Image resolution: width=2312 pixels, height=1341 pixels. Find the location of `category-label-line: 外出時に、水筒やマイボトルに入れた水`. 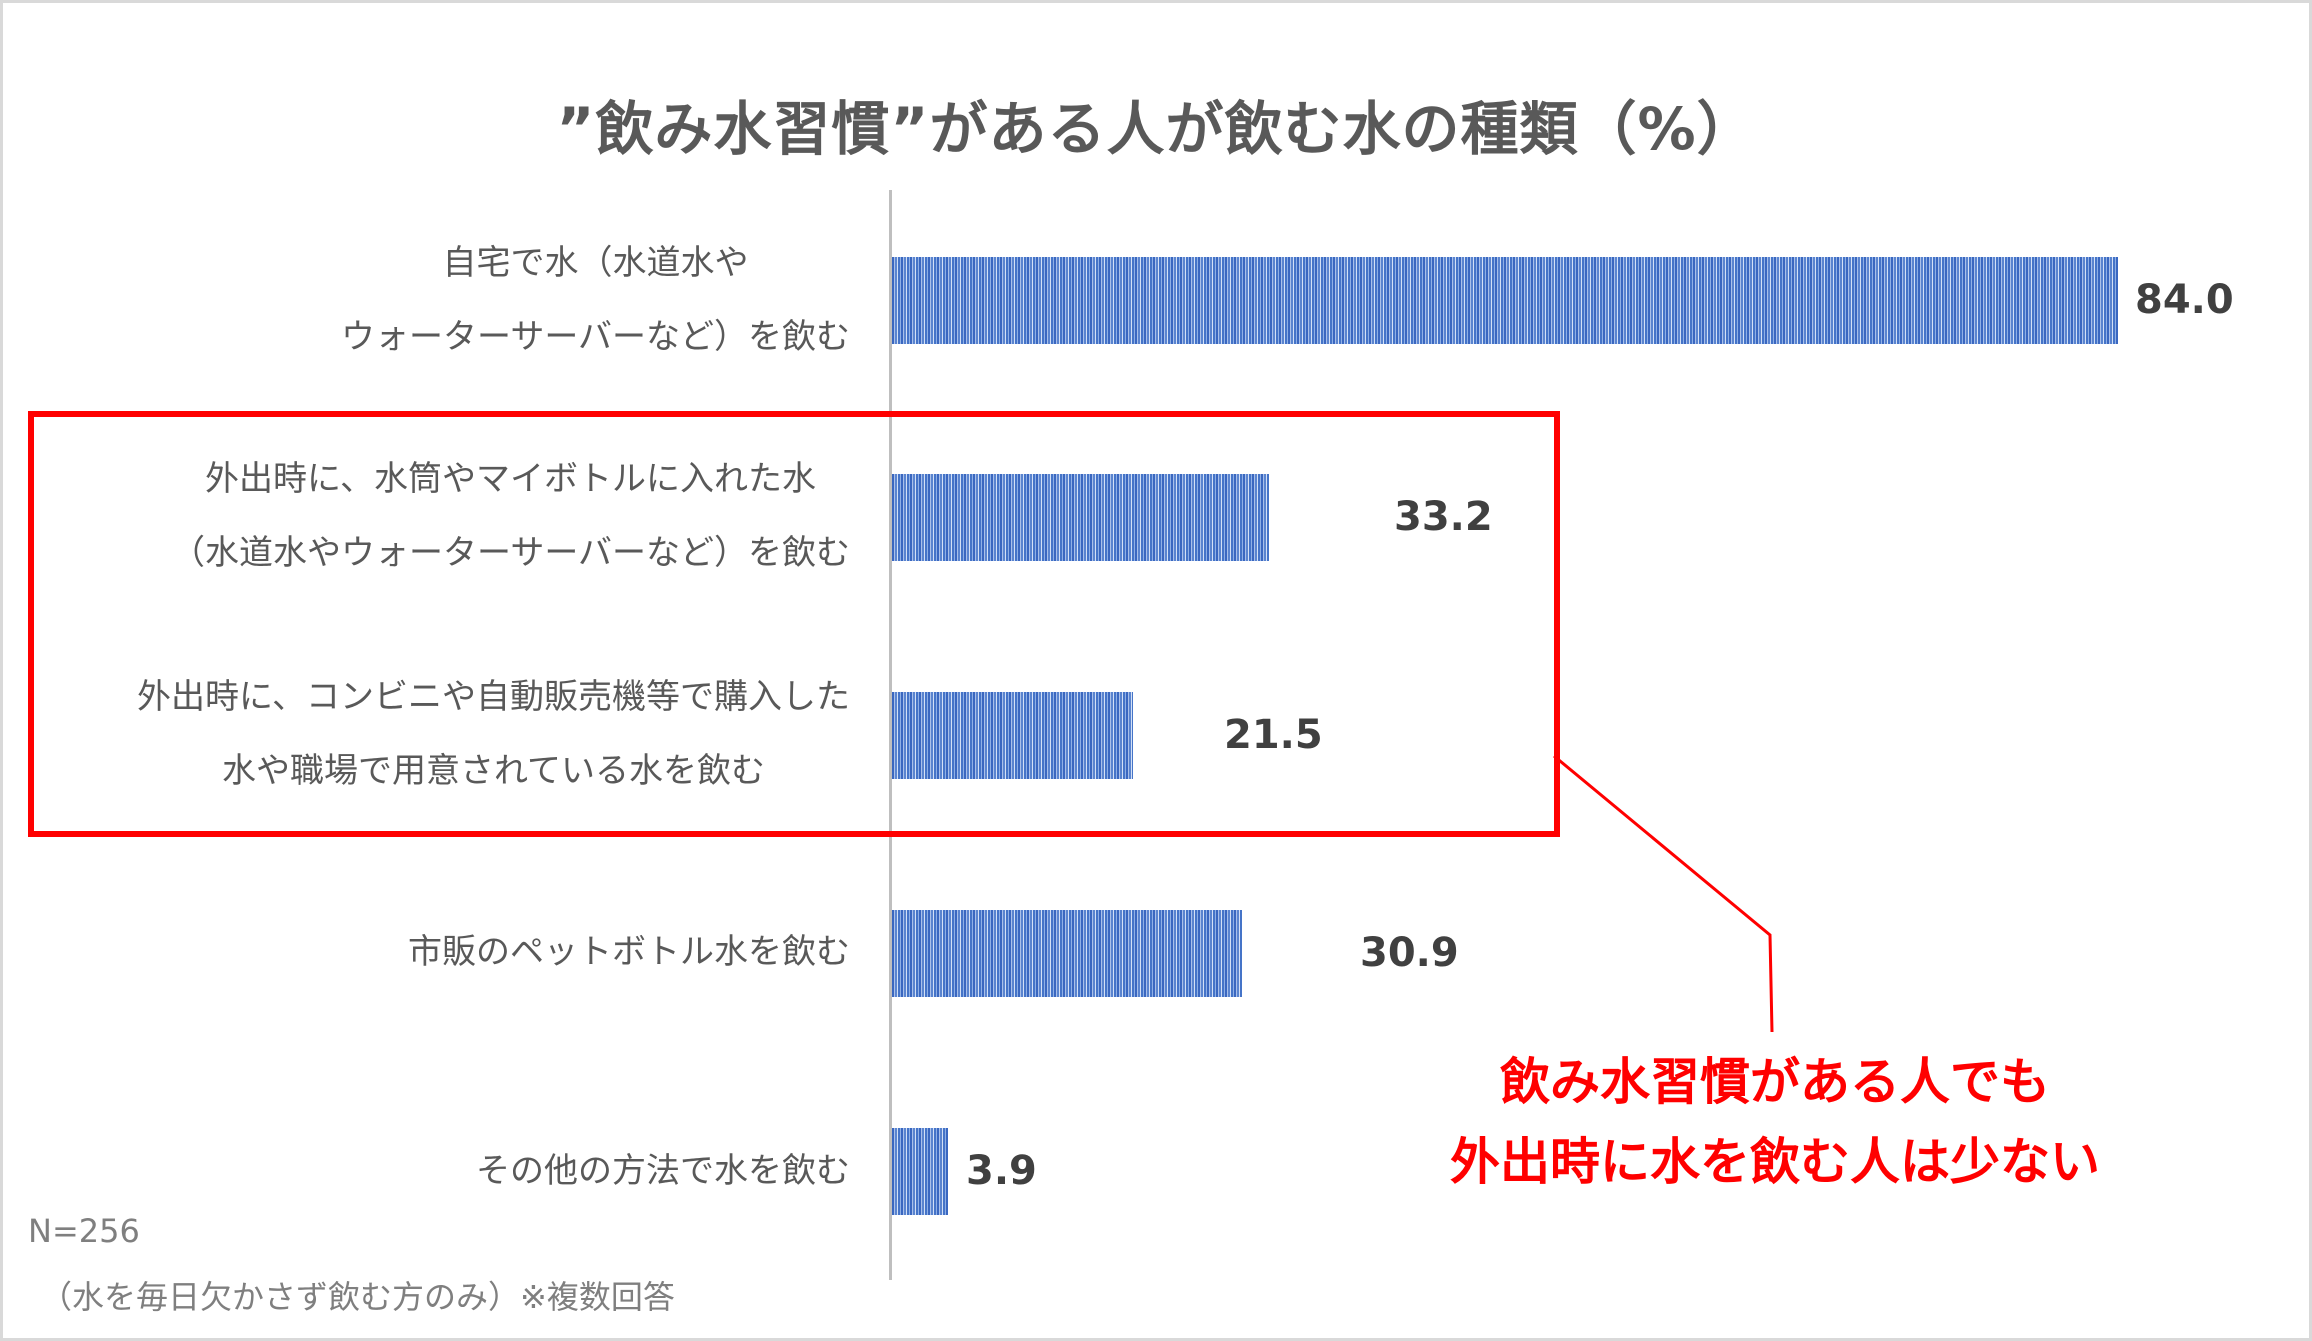

category-label-line: 外出時に、水筒やマイボトルに入れた水 is located at coordinates (510, 479).